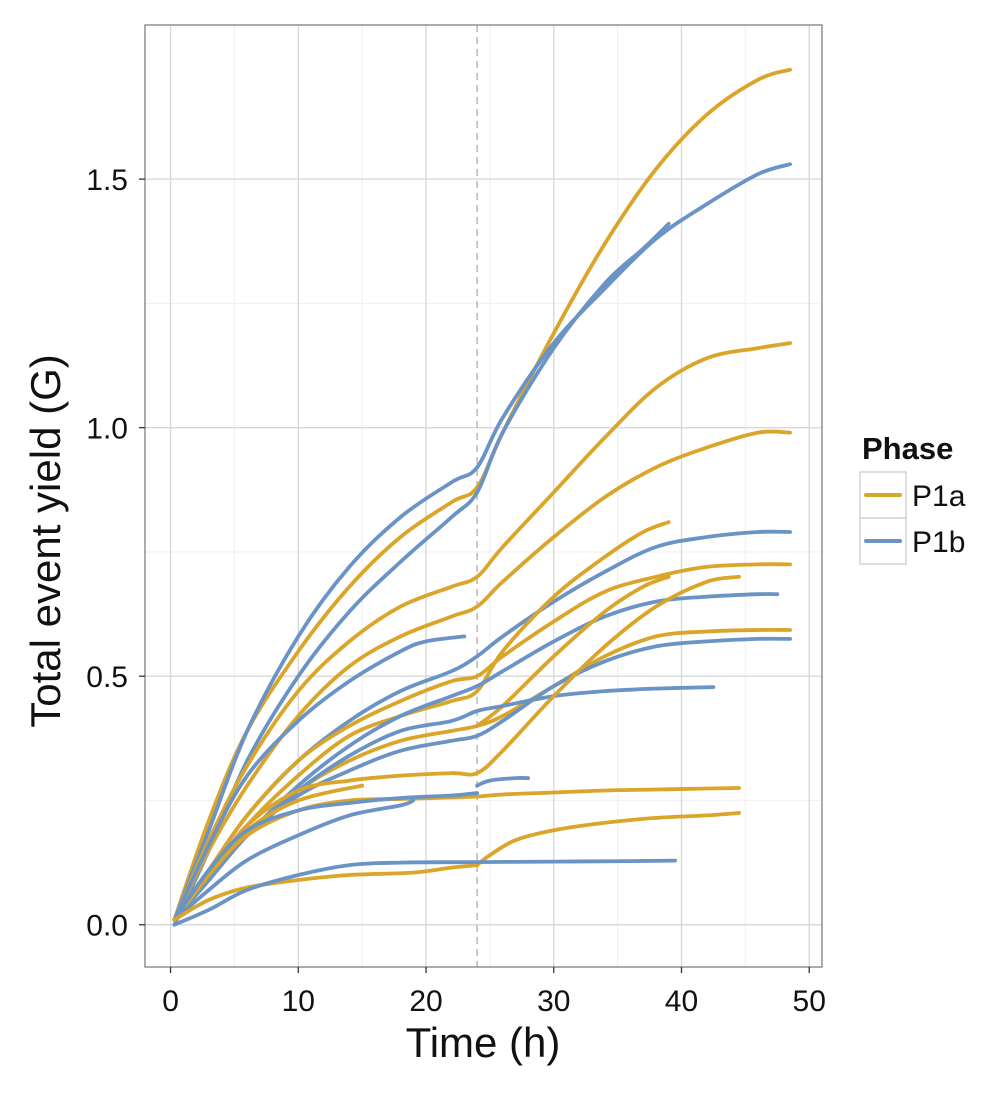 The image size is (1000, 1093). I want to click on x-tick-label: 40, so click(681, 1001).